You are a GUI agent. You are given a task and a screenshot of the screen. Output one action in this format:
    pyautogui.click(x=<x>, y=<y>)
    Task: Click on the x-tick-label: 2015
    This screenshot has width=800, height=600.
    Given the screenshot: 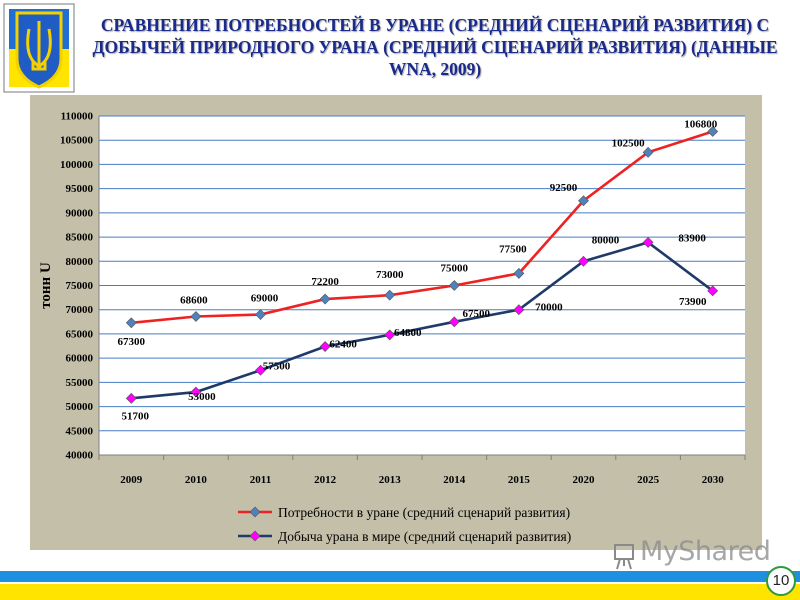 What is the action you would take?
    pyautogui.click(x=519, y=480)
    